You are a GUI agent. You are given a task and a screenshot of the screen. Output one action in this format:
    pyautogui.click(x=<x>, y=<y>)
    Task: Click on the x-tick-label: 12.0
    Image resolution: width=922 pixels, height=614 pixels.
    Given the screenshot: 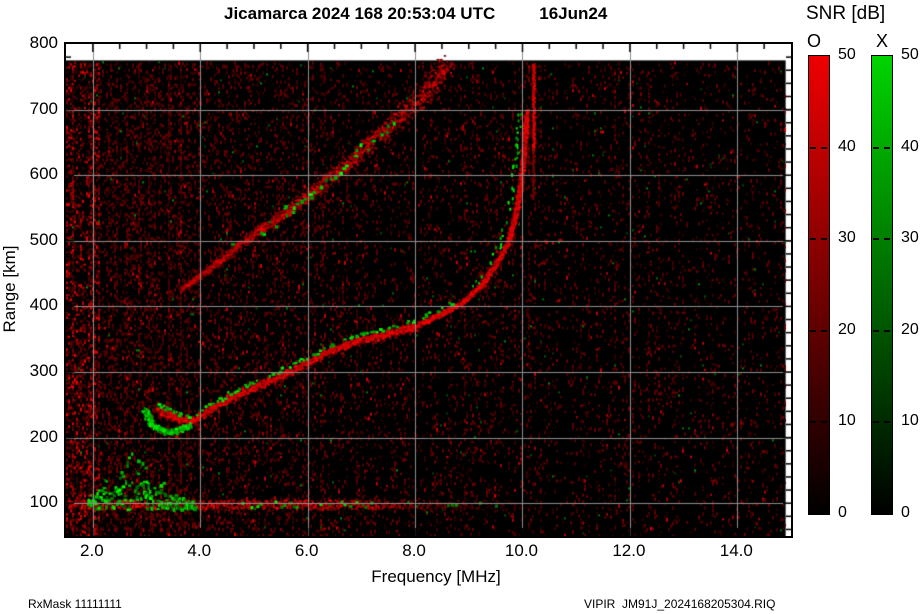 What is the action you would take?
    pyautogui.click(x=629, y=550)
    